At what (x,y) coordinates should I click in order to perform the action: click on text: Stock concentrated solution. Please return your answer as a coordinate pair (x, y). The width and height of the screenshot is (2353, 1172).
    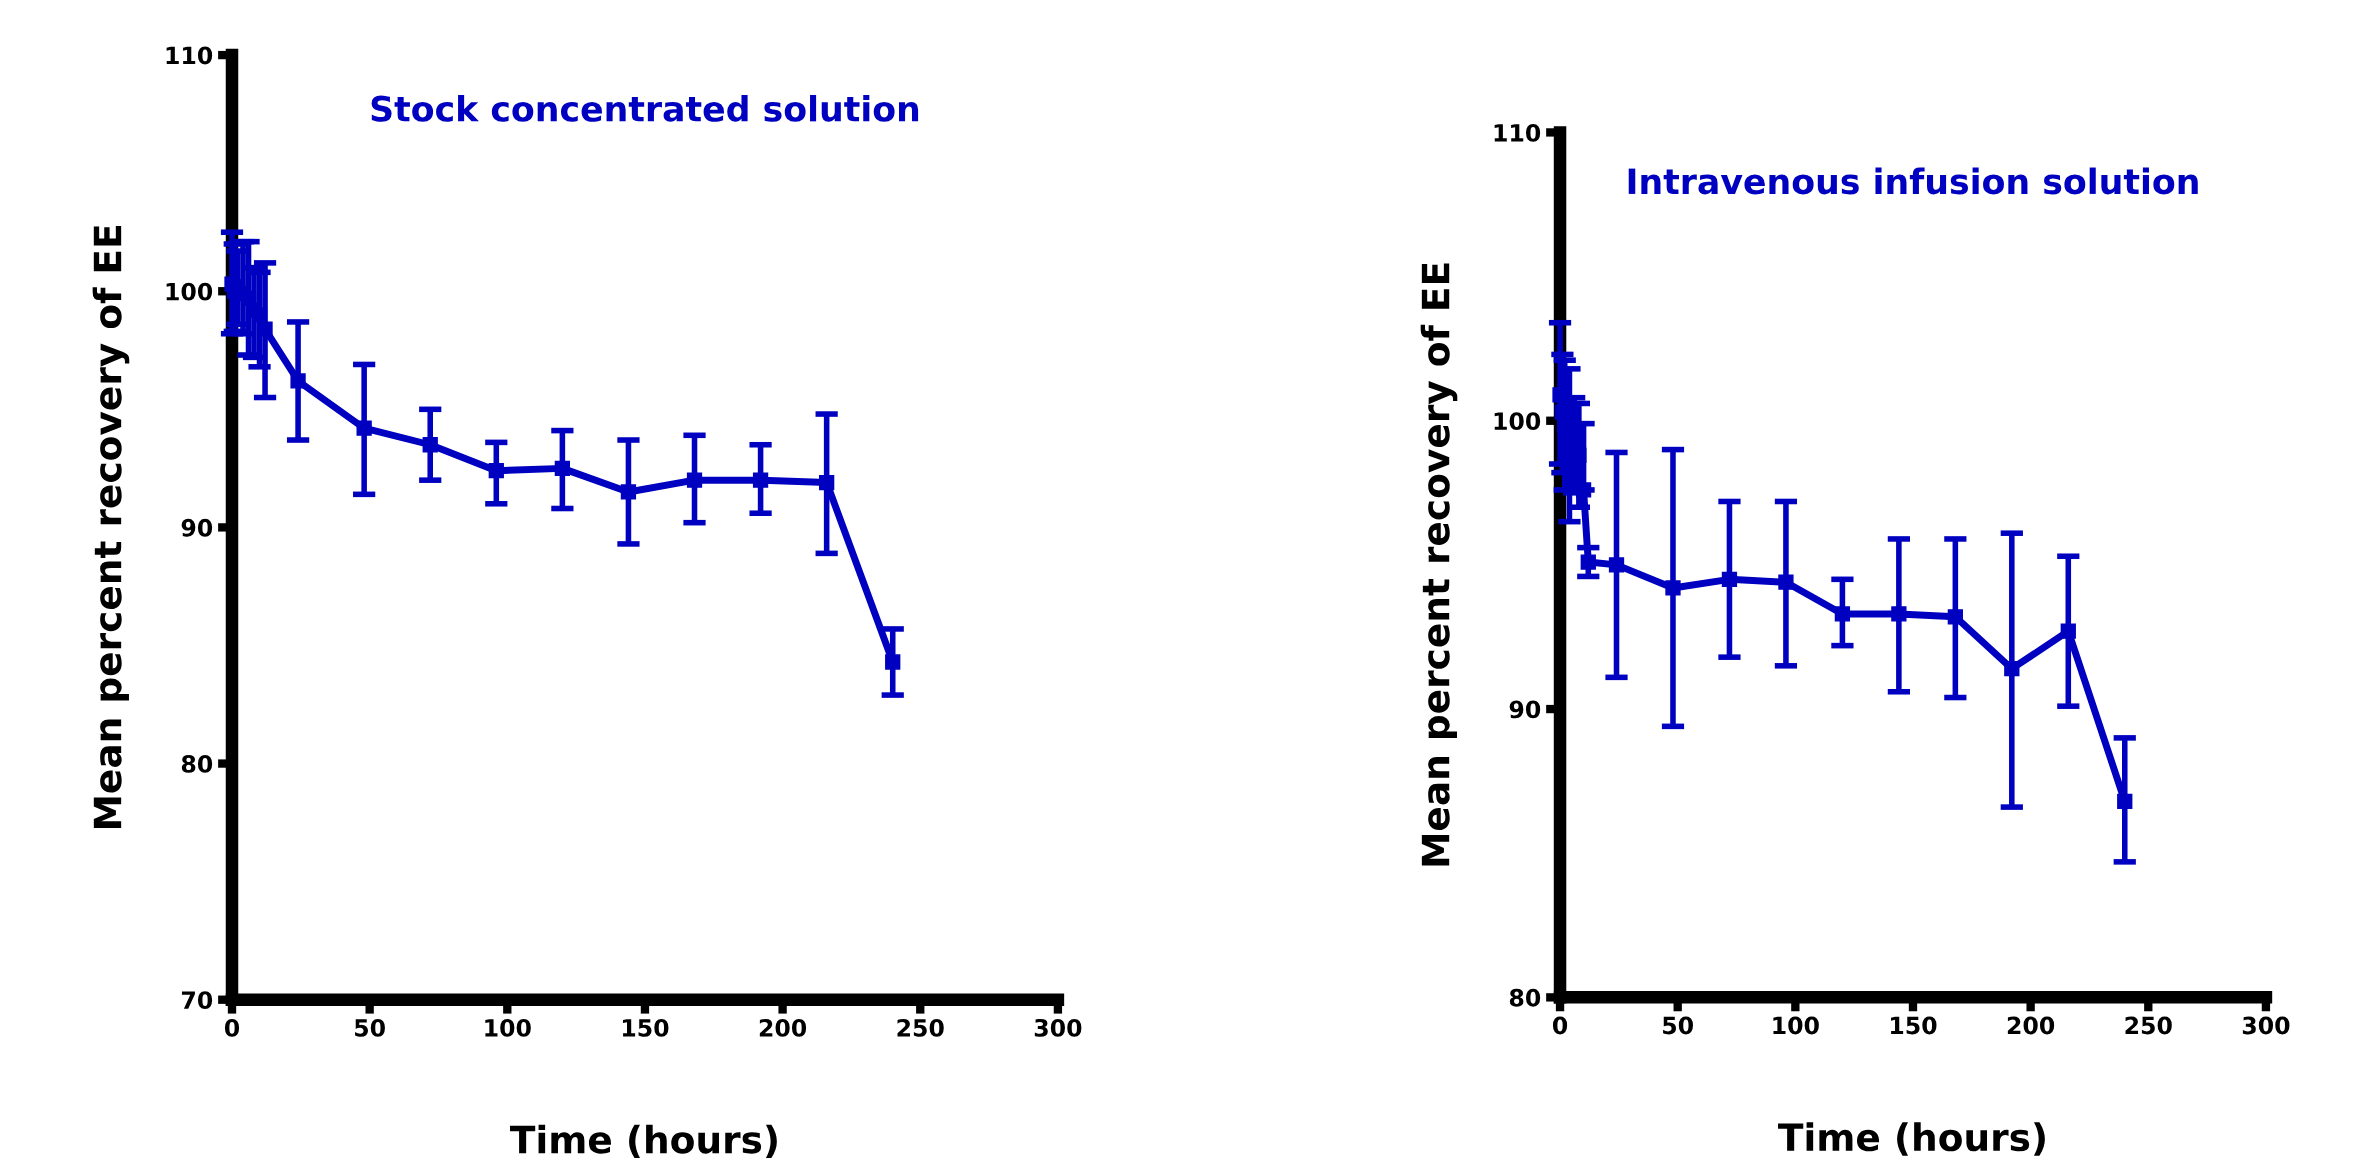
    Looking at the image, I should click on (645, 108).